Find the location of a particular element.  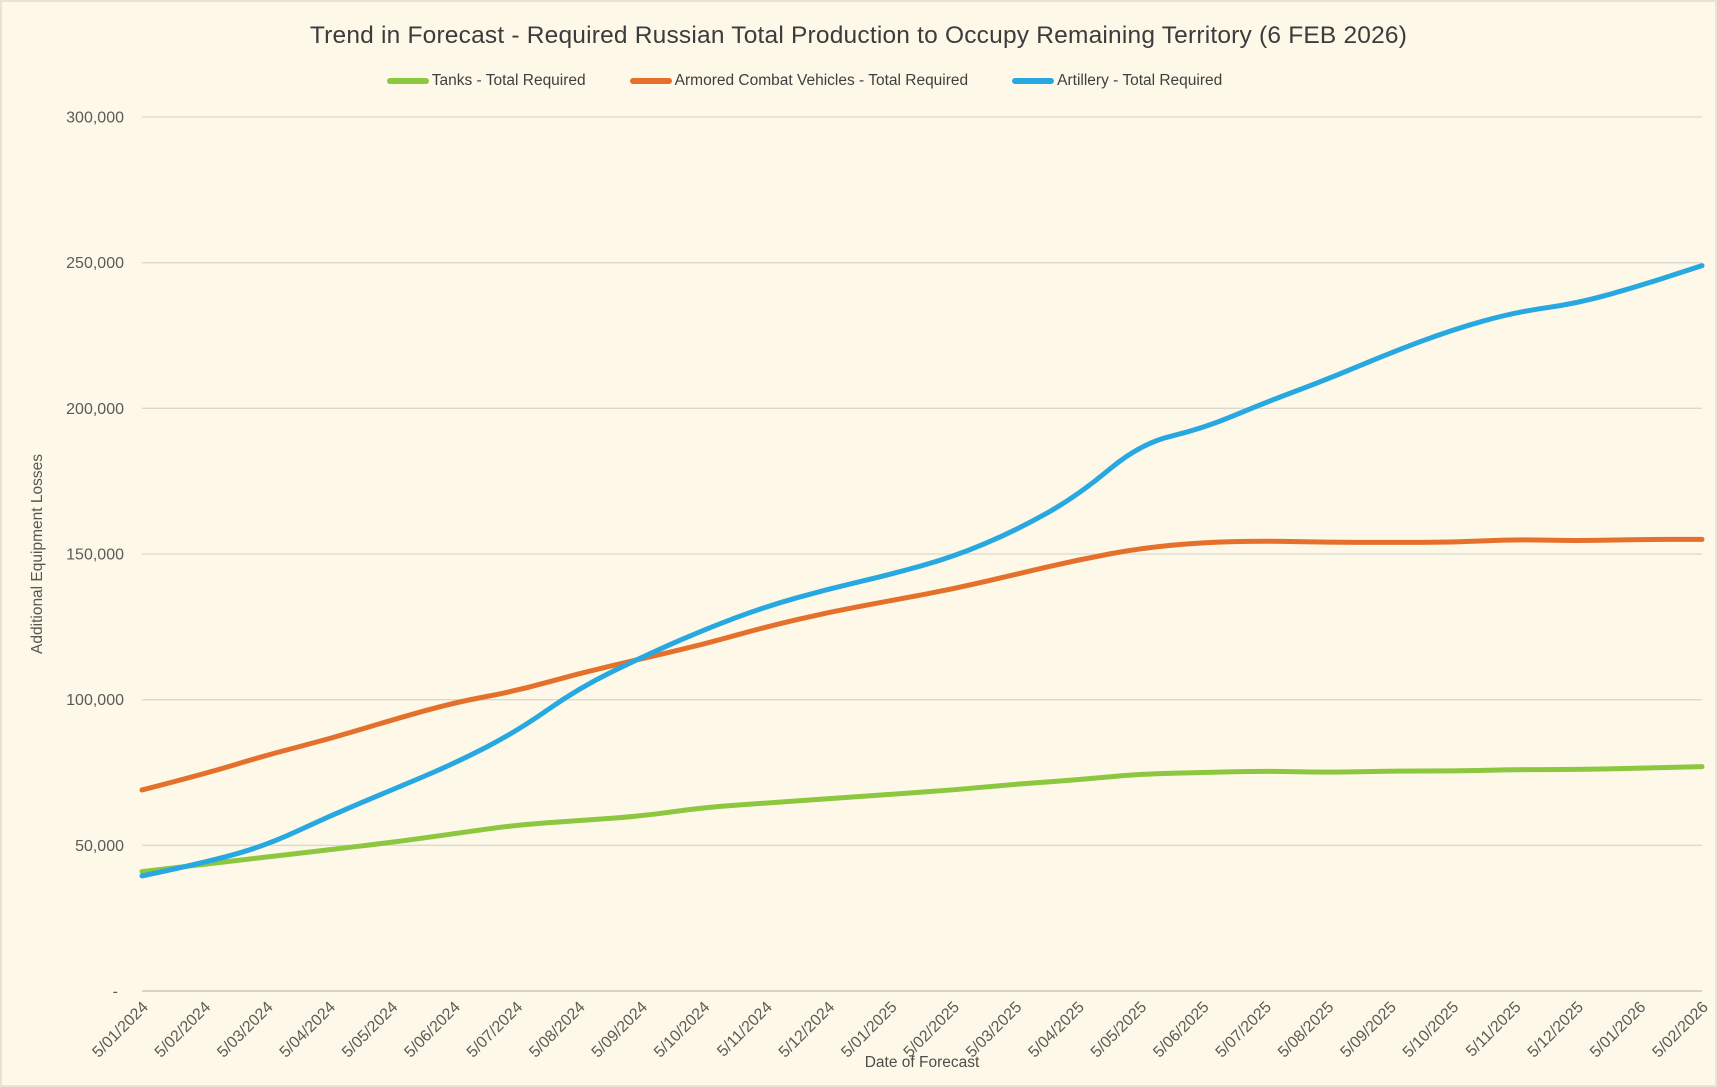

x-tick-label: 5/05/2025 is located at coordinates (1119, 1030).